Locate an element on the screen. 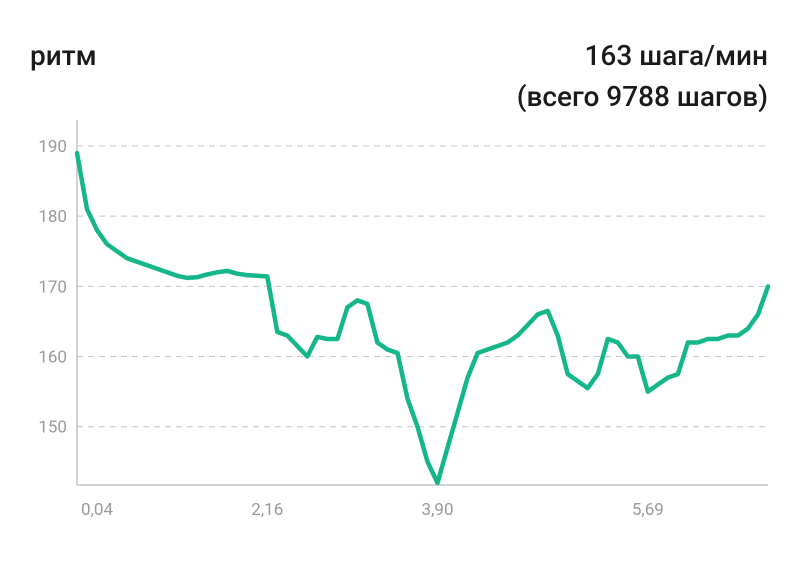 The width and height of the screenshot is (800, 580). chart-subtitle: 163 шага/мин is located at coordinates (677, 55).